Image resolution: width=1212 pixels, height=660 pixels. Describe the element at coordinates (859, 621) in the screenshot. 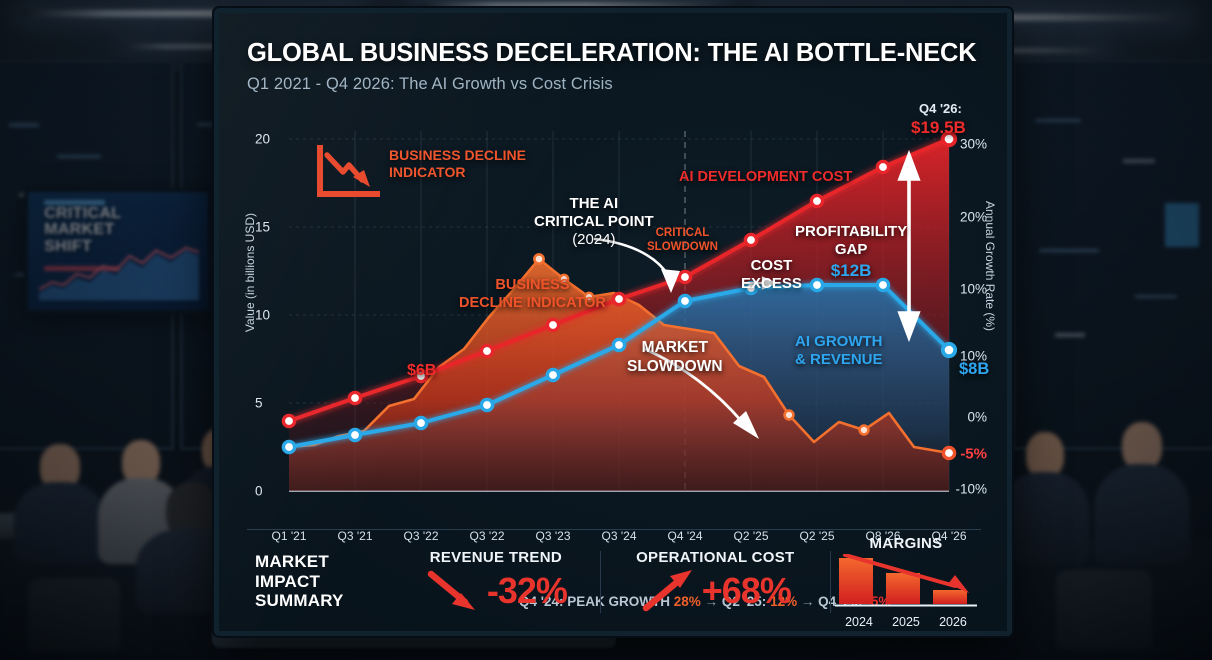

I see `margin-year: 2024` at that location.